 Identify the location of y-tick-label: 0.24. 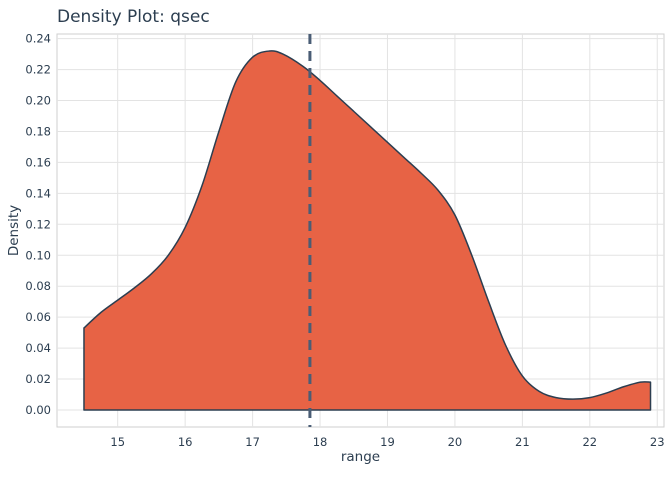
(38, 39).